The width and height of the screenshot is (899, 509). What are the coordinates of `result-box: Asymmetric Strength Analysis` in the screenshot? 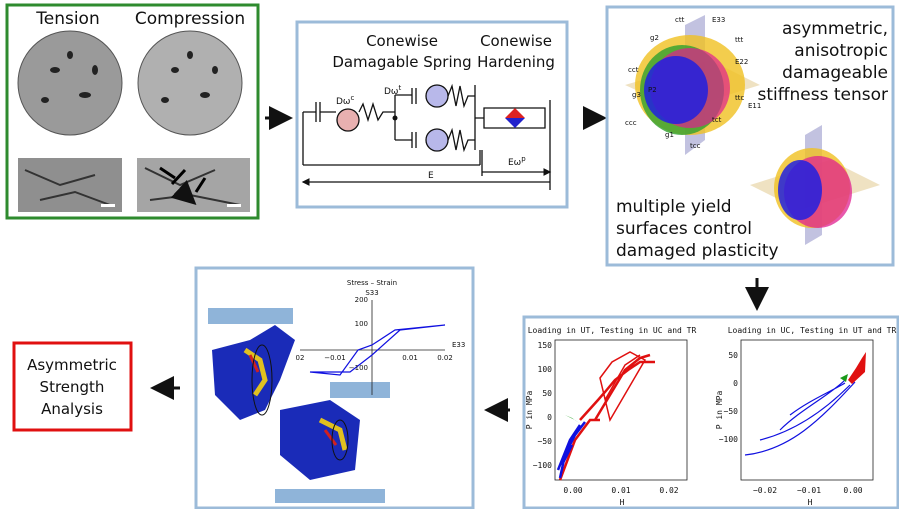 It's located at (72, 386).